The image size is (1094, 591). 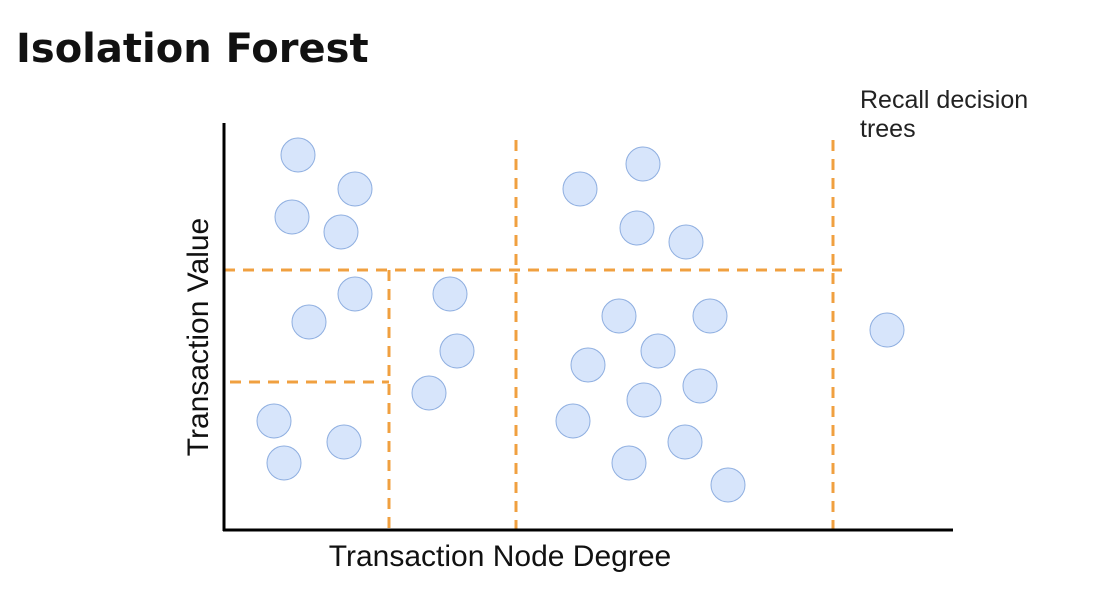 What do you see at coordinates (500, 556) in the screenshot?
I see `x-axis-label: Transaction Node Degree` at bounding box center [500, 556].